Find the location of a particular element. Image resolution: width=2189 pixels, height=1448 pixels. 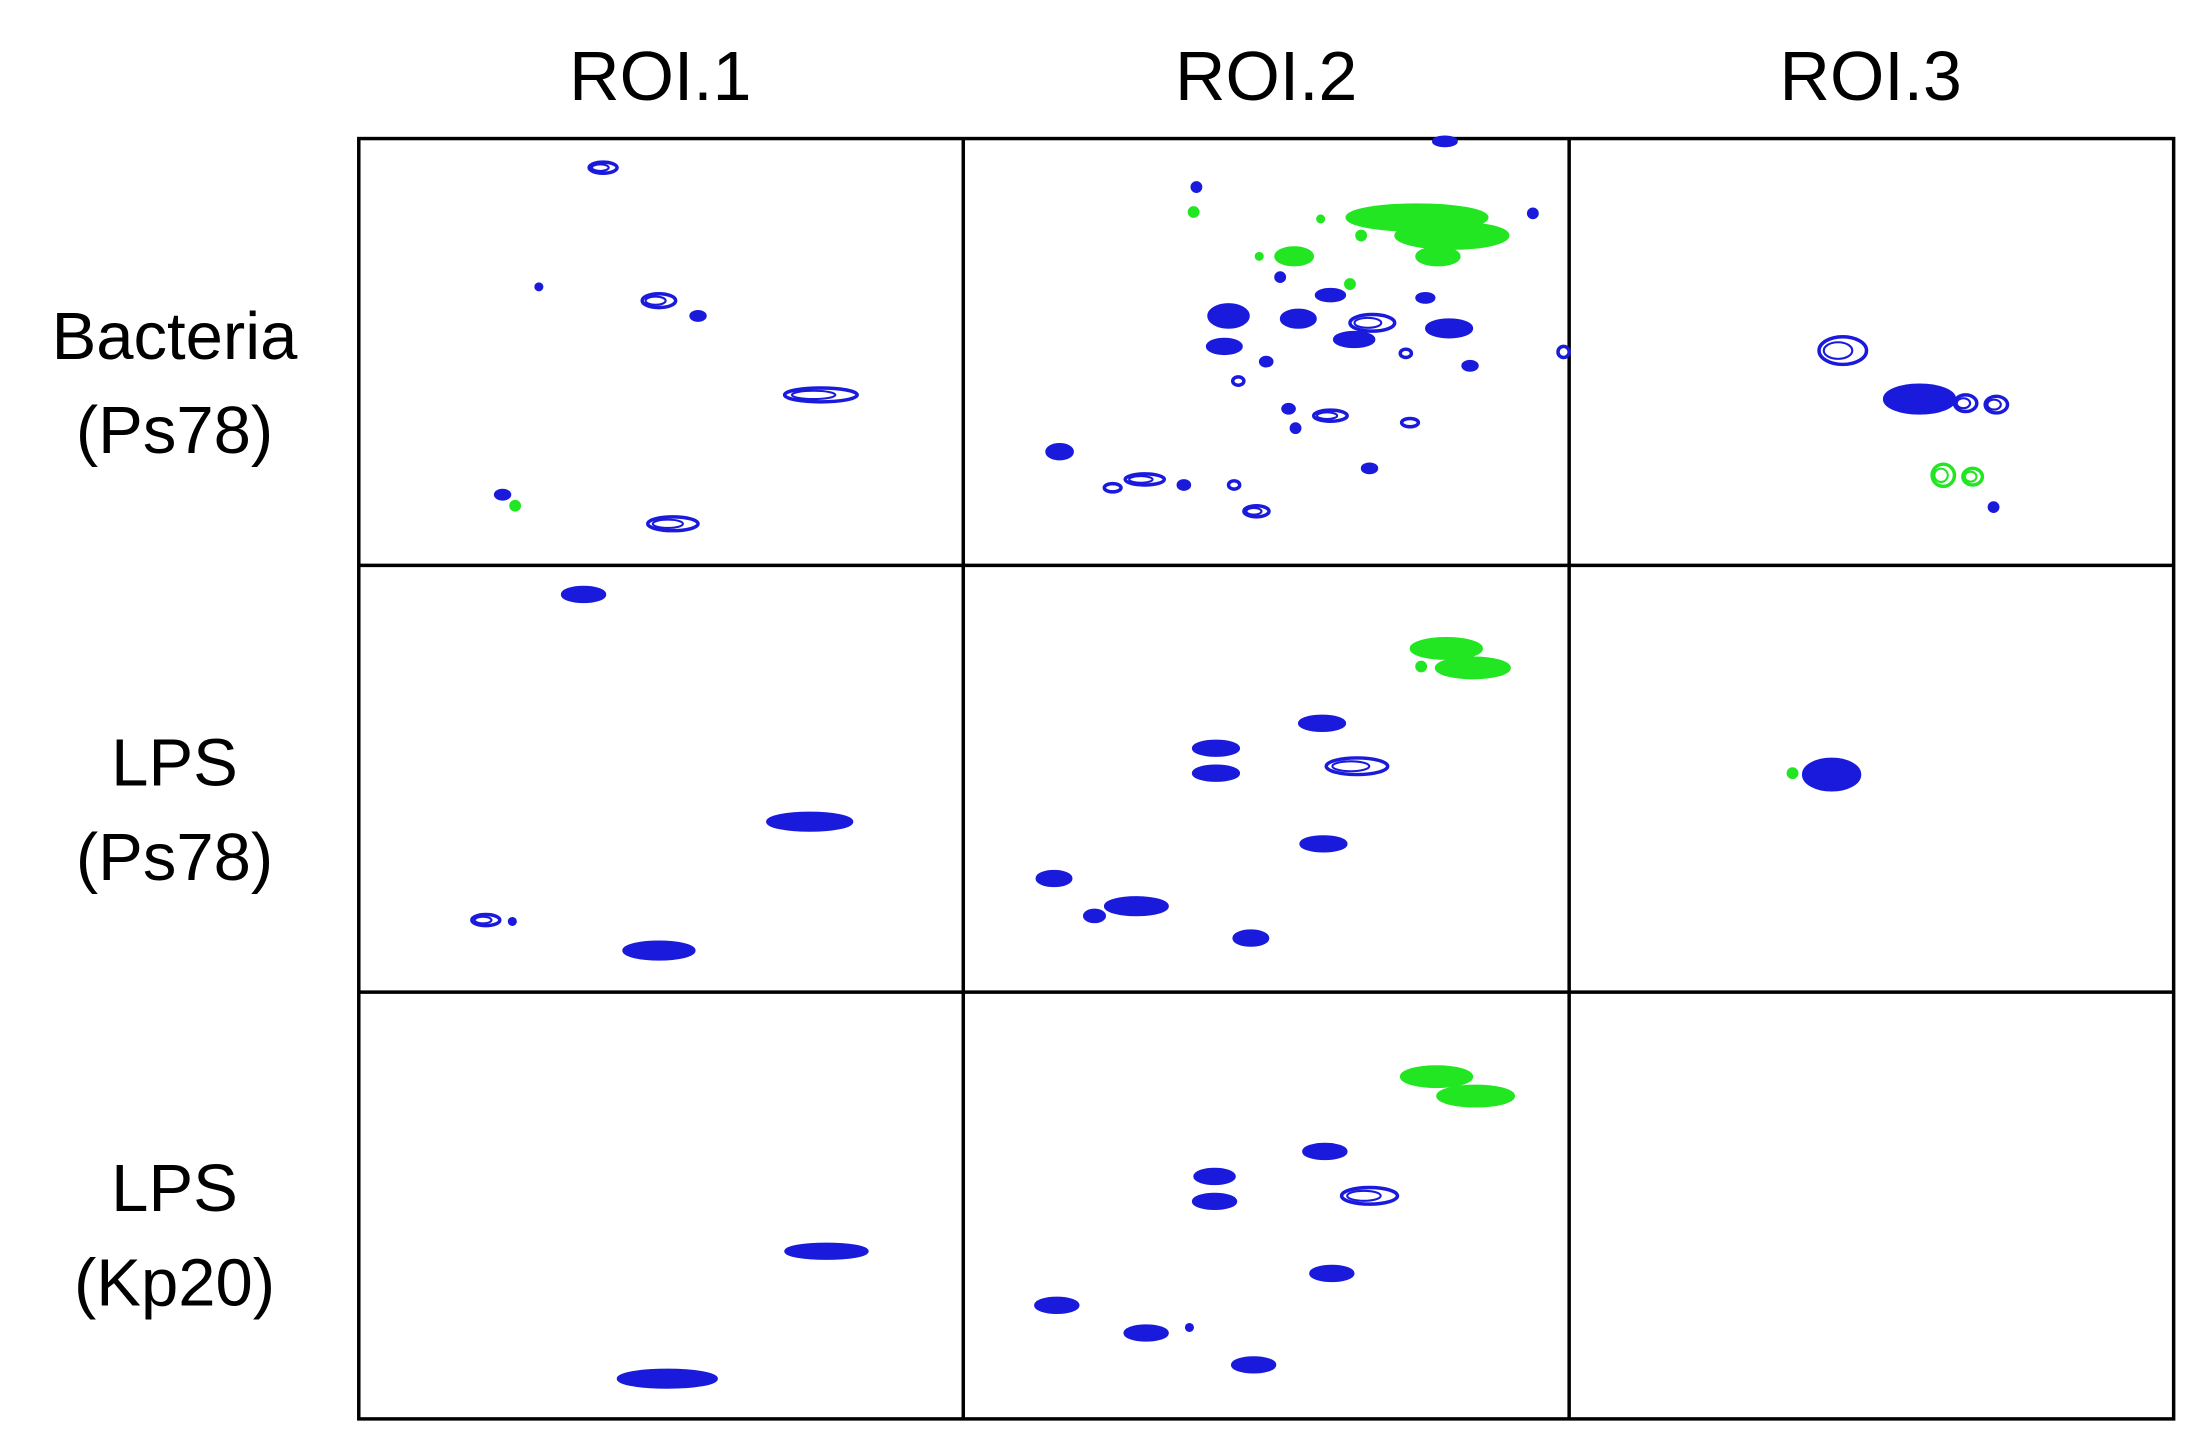

row-label: (Kp20) is located at coordinates (174, 1283).